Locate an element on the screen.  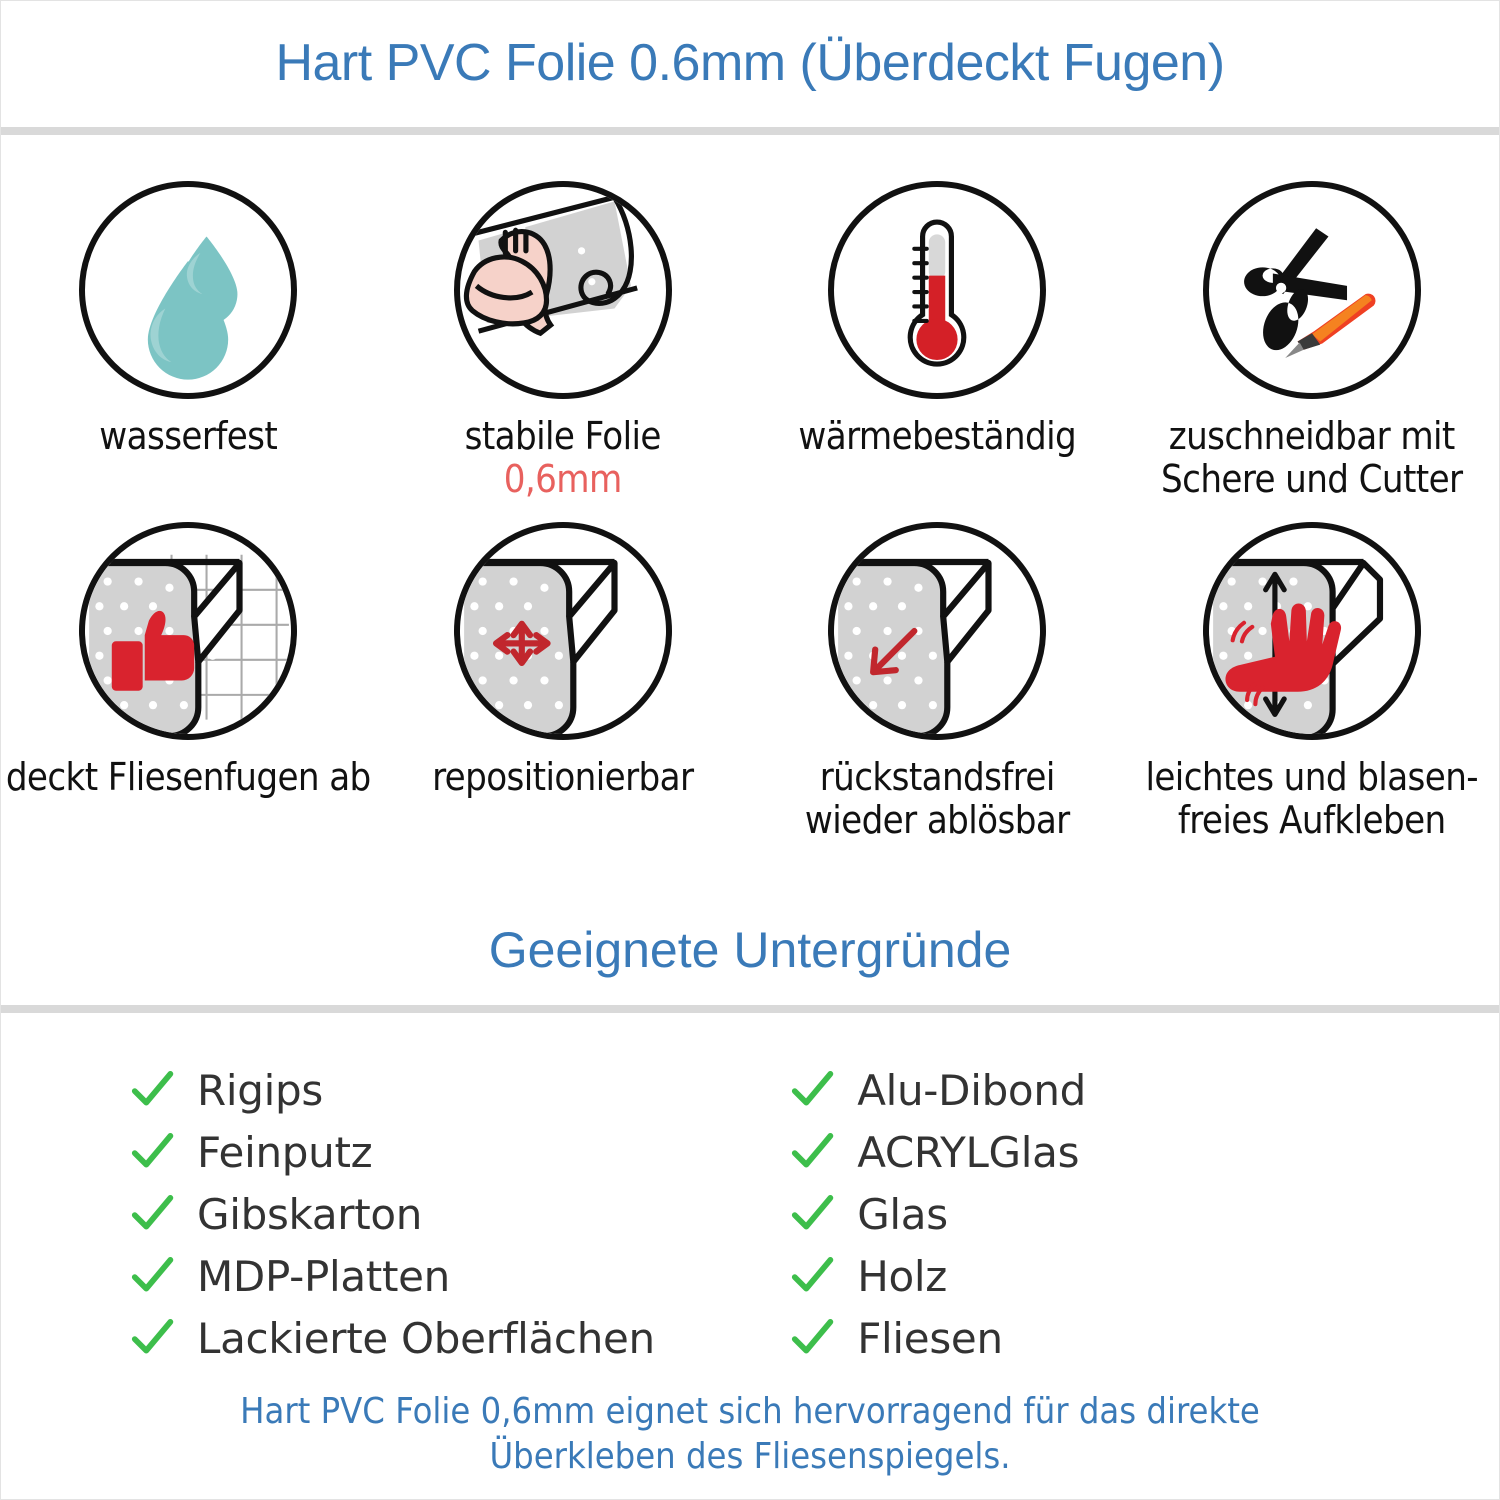
feature-label-text: rückstandsfrei wieder ablösbar is located at coordinates (937, 798).